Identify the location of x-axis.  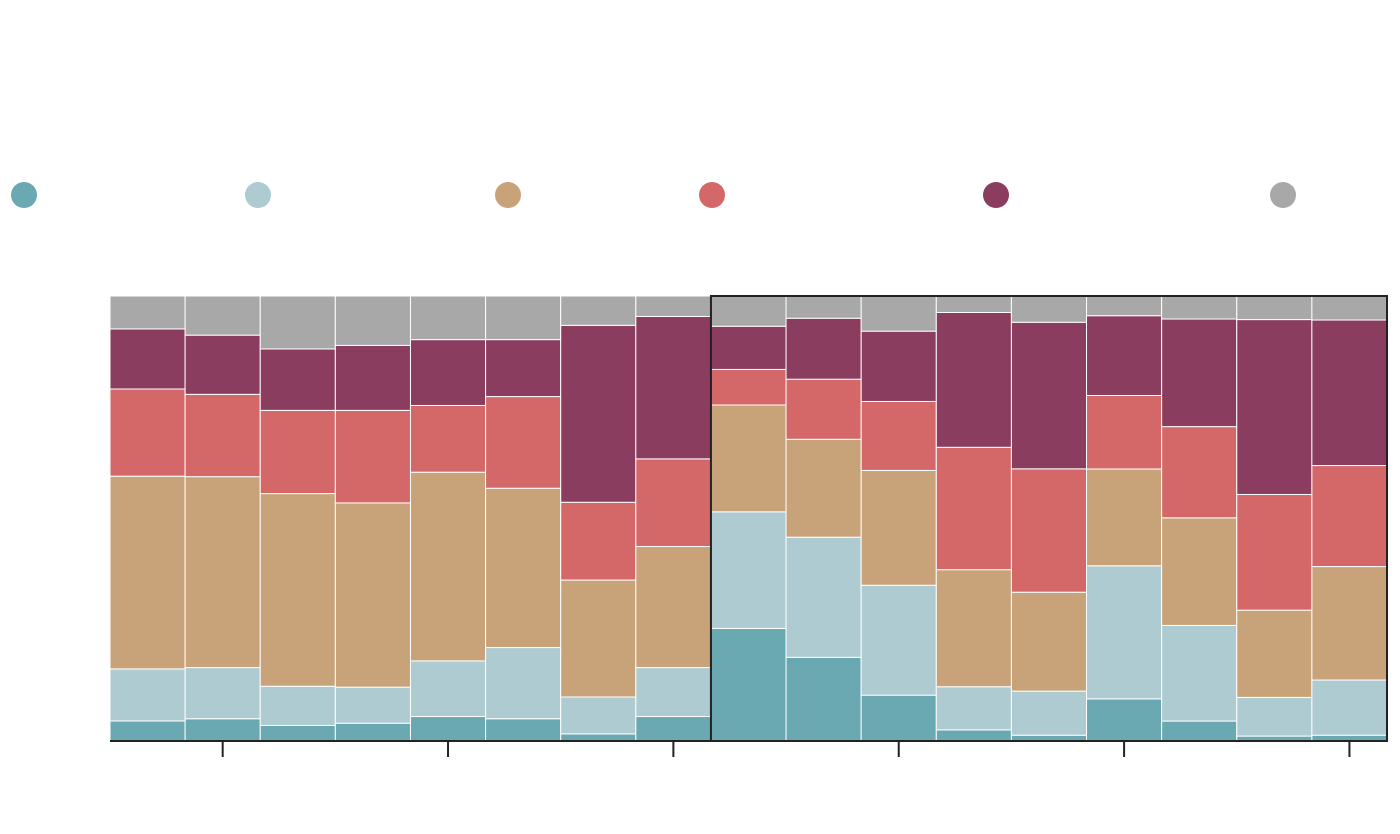
(748, 748).